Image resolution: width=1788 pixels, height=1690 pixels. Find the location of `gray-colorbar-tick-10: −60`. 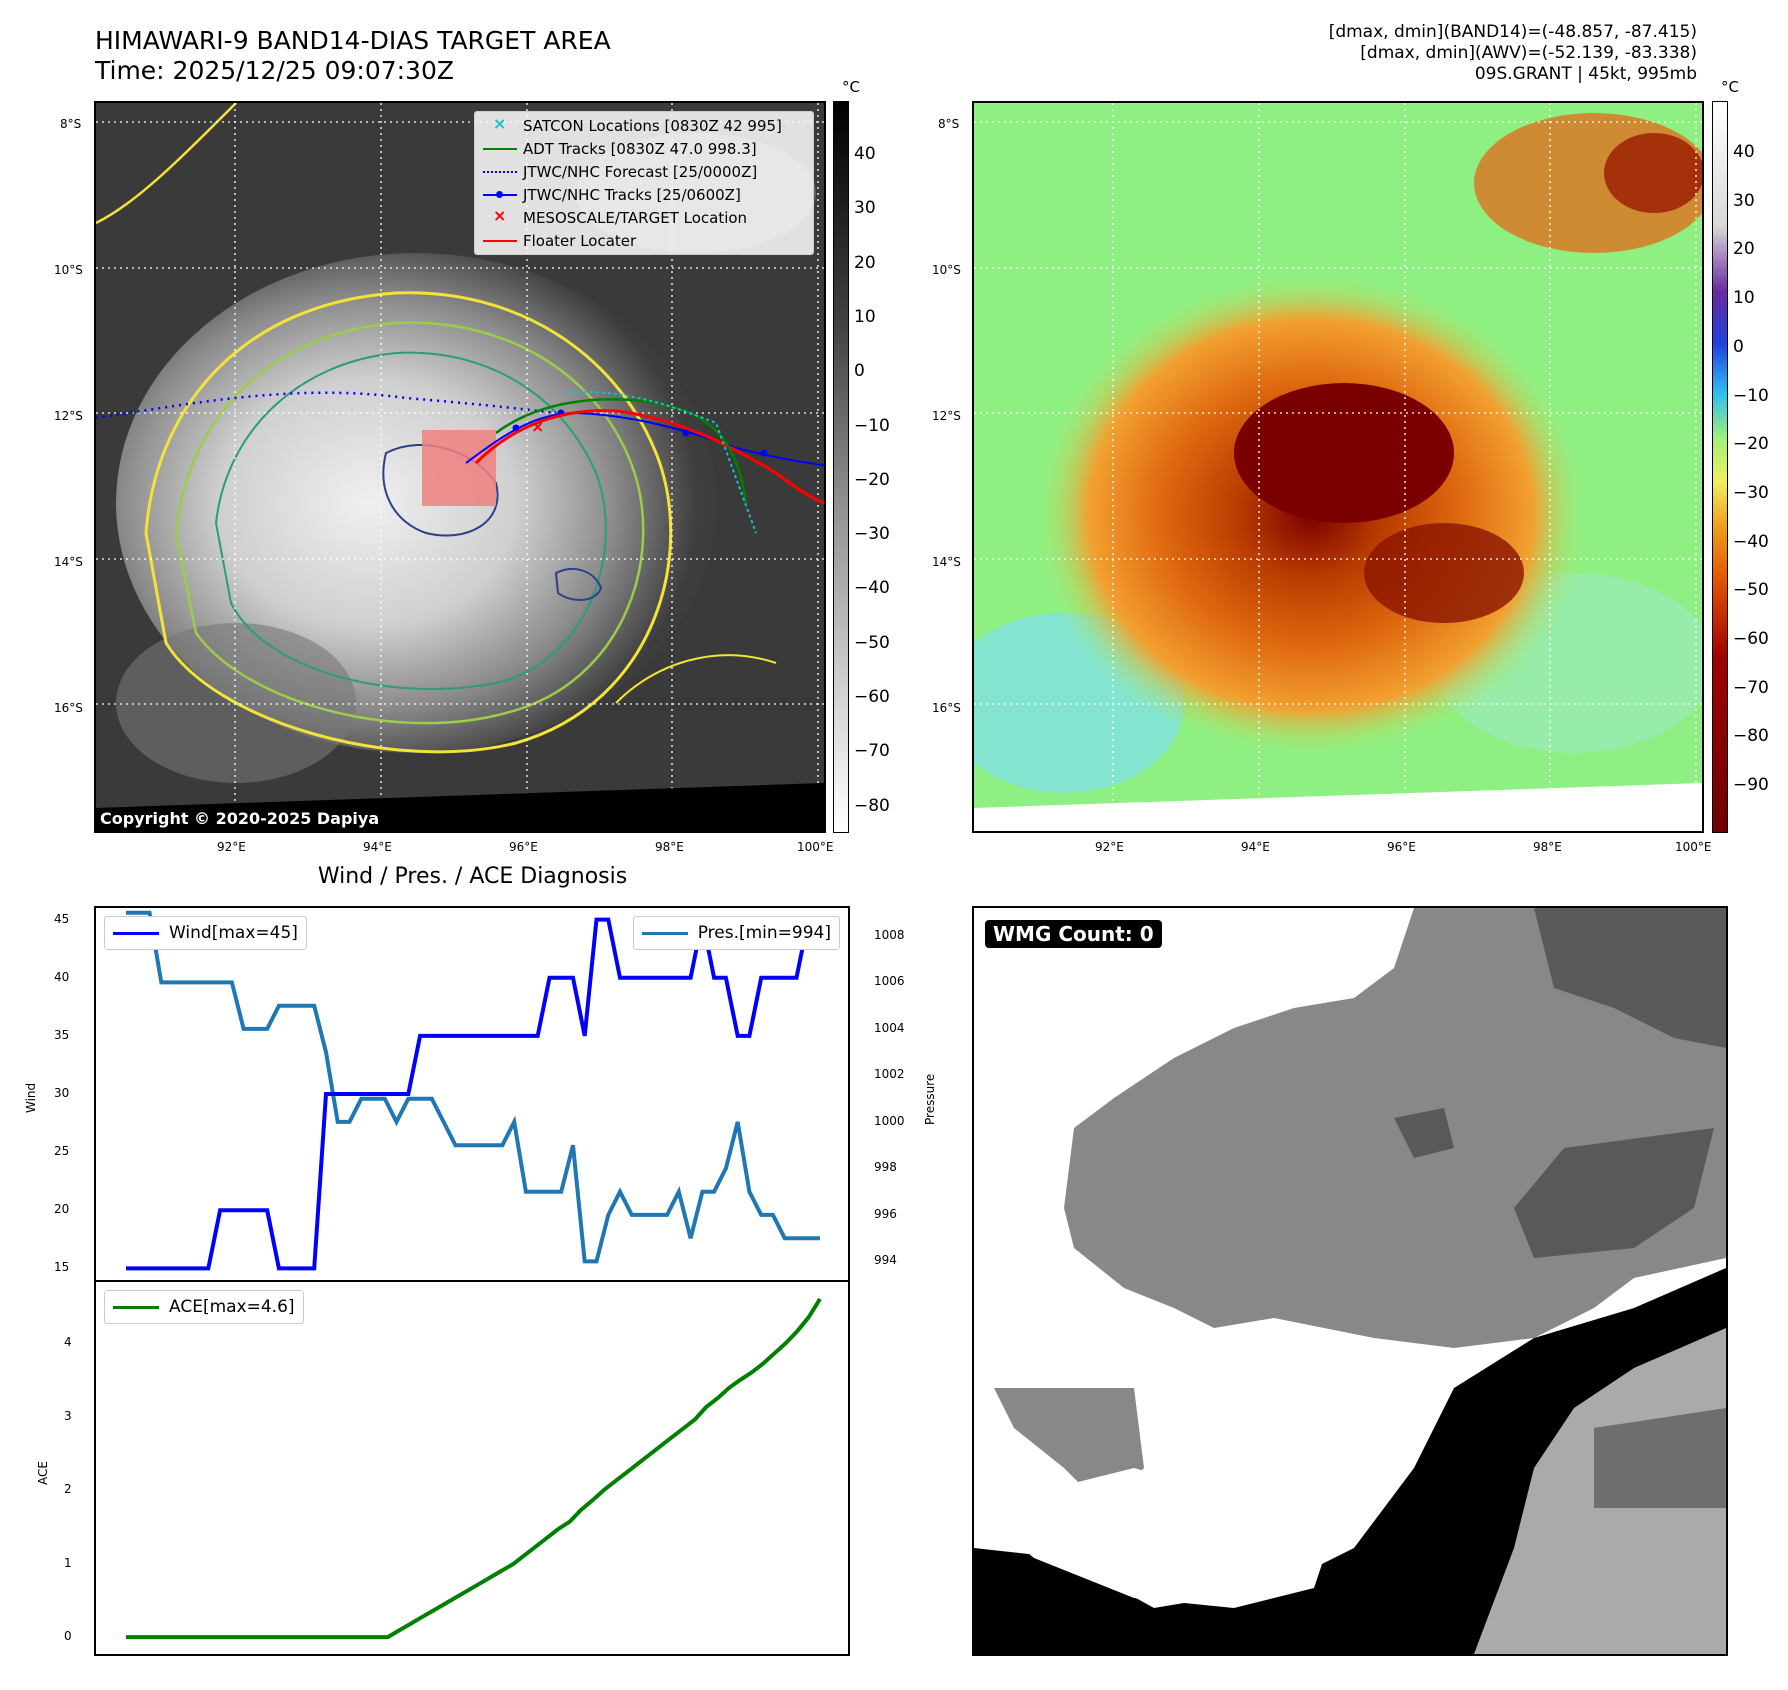

gray-colorbar-tick-10: −60 is located at coordinates (872, 697).